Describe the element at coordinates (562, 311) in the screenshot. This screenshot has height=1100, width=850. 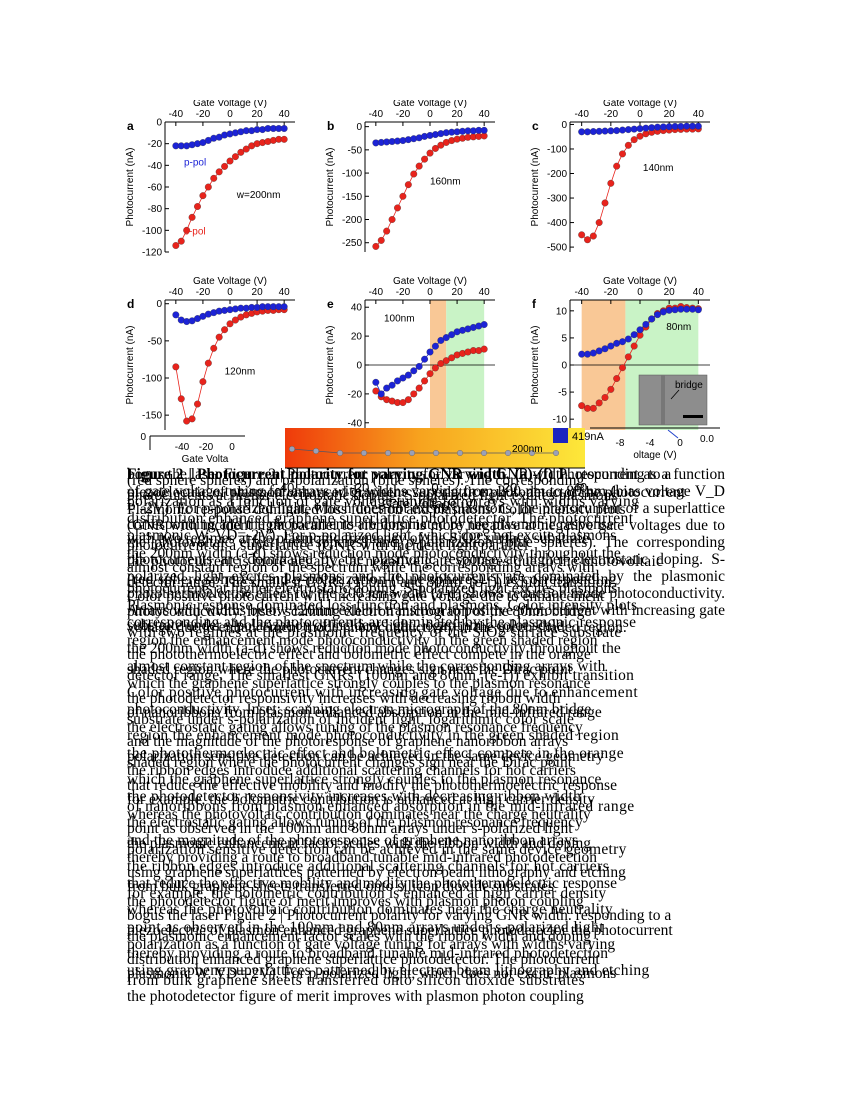
I see `y-tick-label: 10` at that location.